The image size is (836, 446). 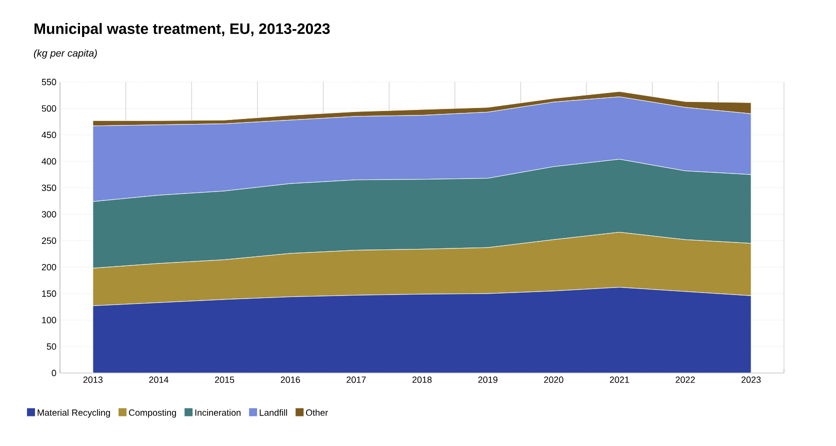 What do you see at coordinates (488, 379) in the screenshot?
I see `x-tick-label: 2019` at bounding box center [488, 379].